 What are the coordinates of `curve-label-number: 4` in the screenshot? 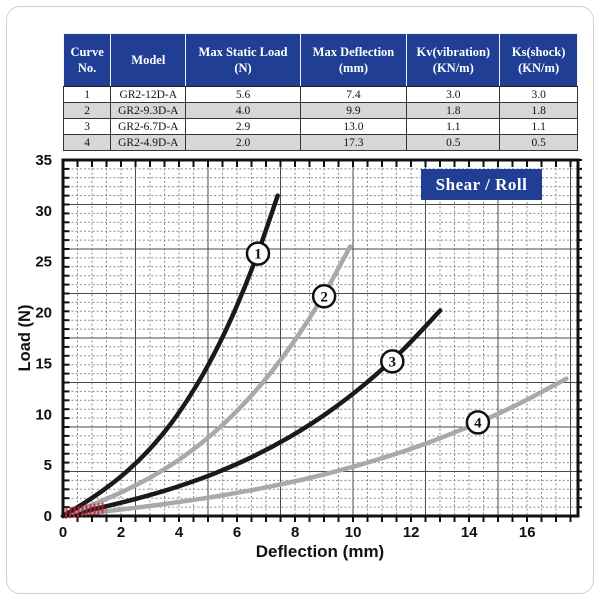 It's located at (478, 423).